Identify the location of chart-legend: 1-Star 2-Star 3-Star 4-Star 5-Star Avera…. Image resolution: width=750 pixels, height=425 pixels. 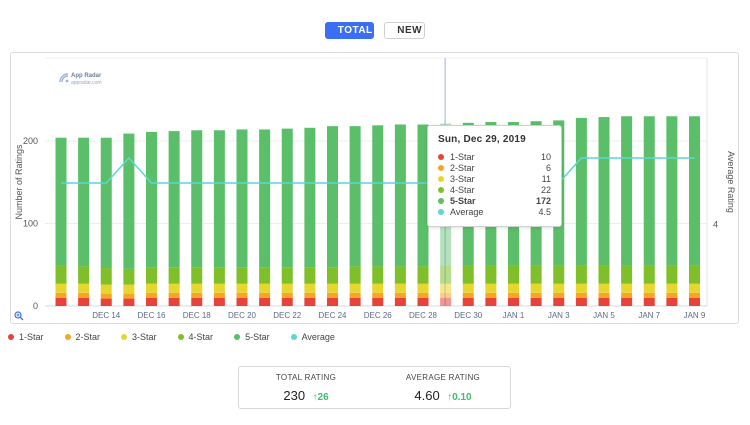
(182, 337).